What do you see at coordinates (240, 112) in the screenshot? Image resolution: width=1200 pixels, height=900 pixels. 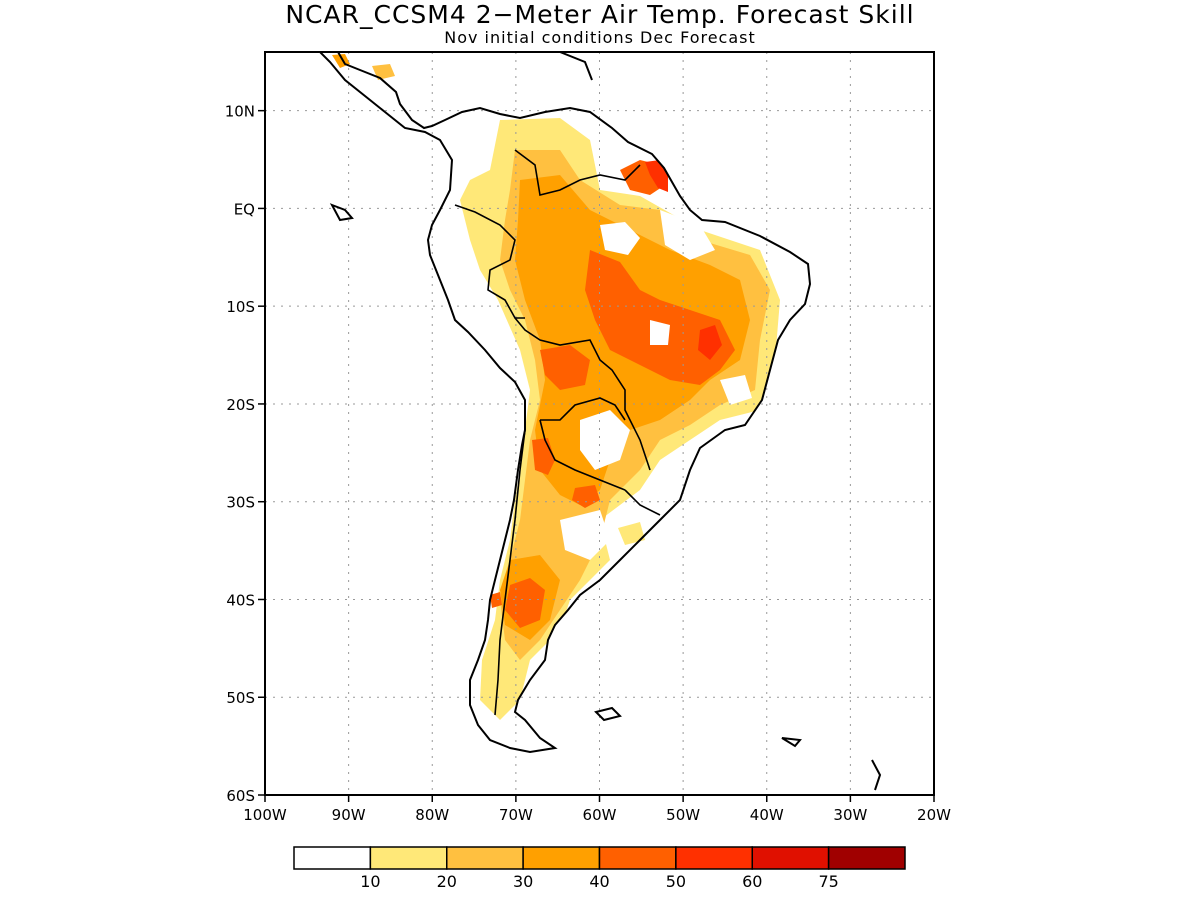 I see `lat-tick-label: 10N` at bounding box center [240, 112].